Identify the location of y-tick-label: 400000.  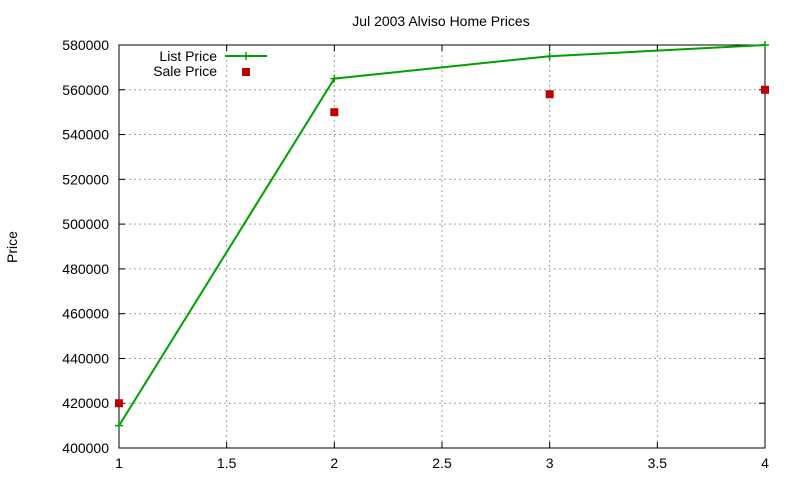
(85, 448).